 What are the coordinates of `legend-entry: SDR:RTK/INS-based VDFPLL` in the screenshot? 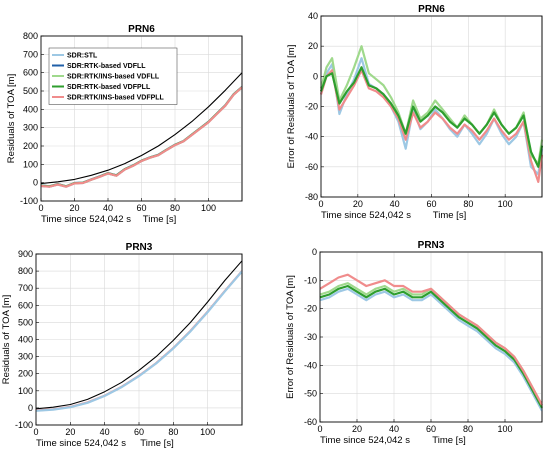 It's located at (116, 98).